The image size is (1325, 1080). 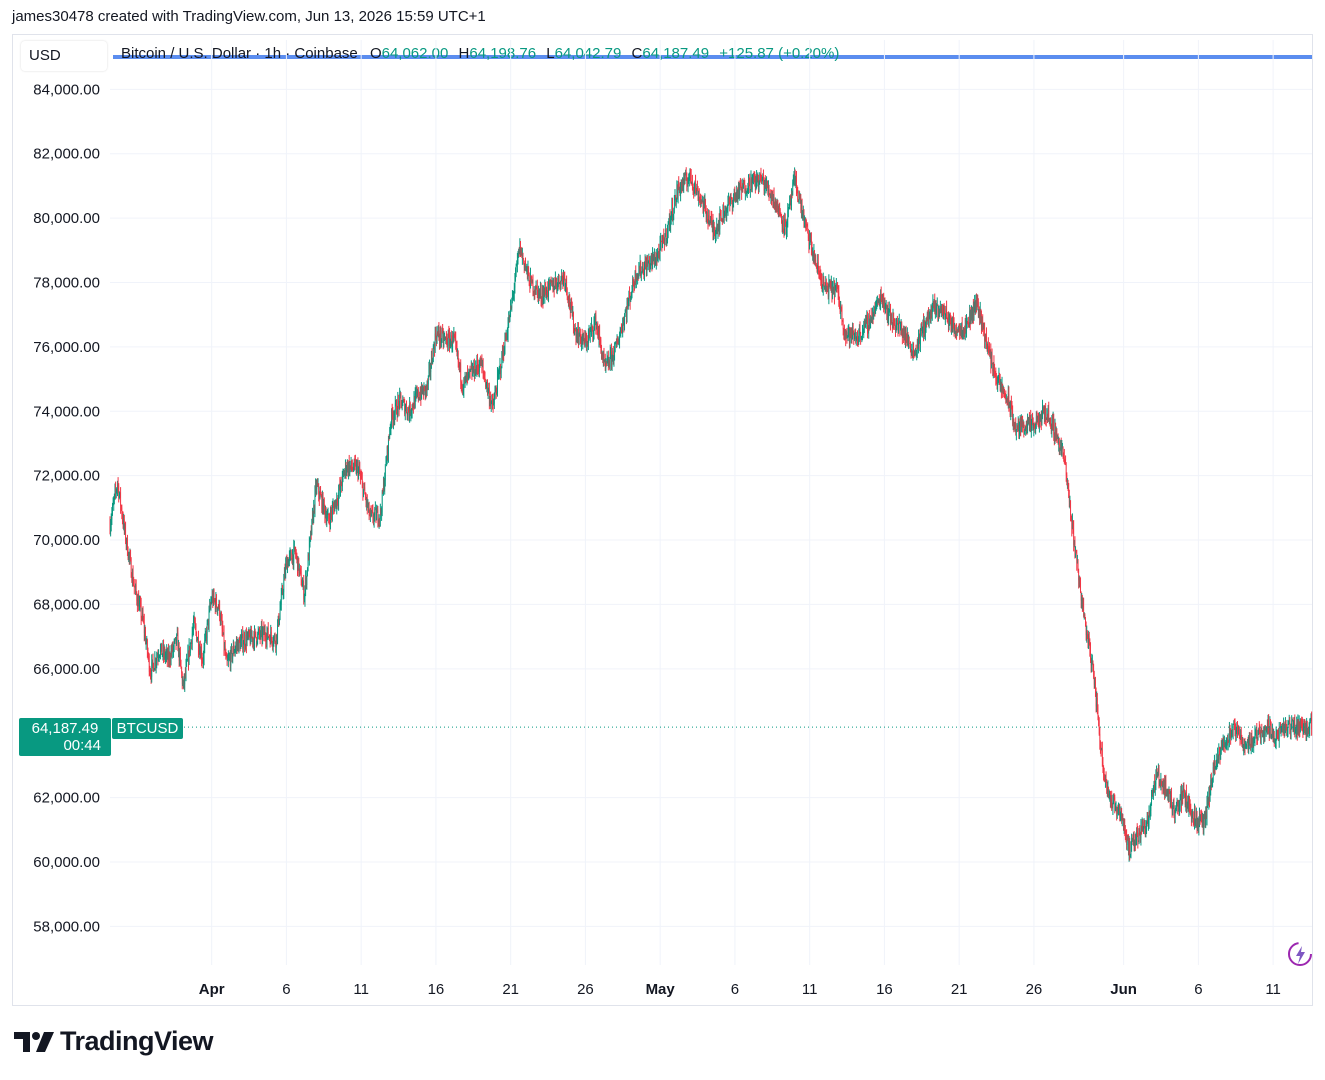 I want to click on last-price-badge: 64,187.49 00:44, so click(x=65, y=737).